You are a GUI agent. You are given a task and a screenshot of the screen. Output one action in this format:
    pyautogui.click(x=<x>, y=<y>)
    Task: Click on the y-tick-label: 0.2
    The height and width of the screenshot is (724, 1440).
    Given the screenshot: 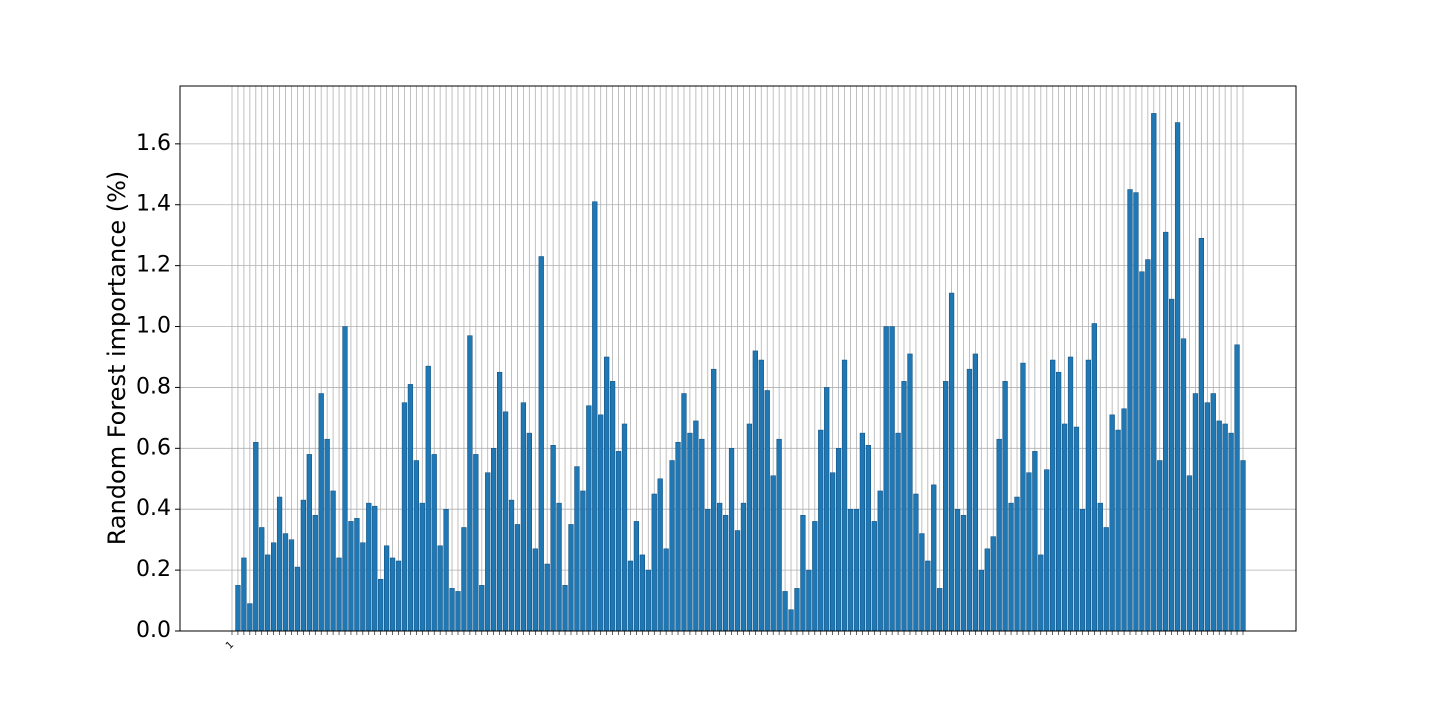 What is the action you would take?
    pyautogui.click(x=153, y=569)
    